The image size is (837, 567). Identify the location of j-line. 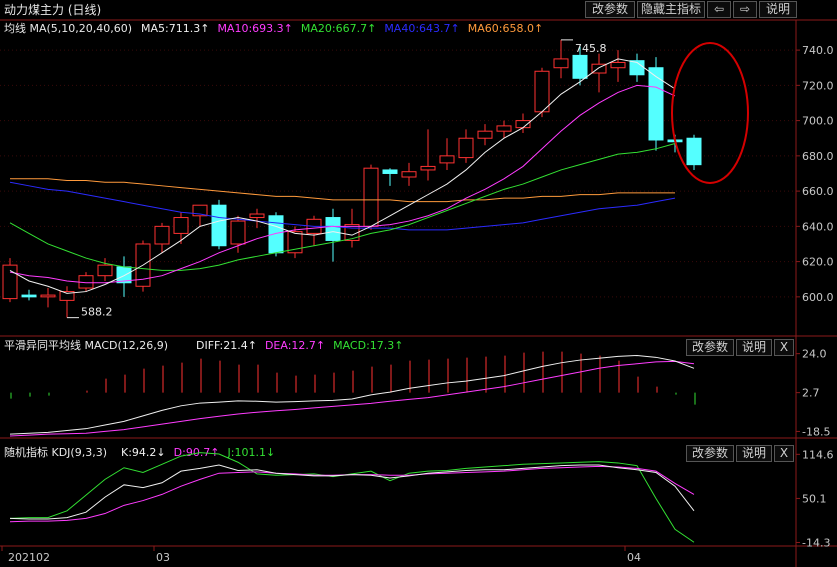
(352, 497).